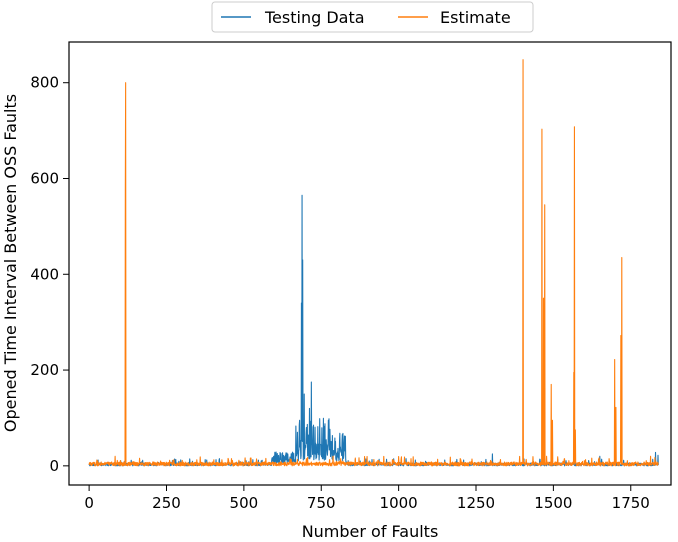 This screenshot has height=542, width=678. I want to click on y-tick-label: 600, so click(44, 178).